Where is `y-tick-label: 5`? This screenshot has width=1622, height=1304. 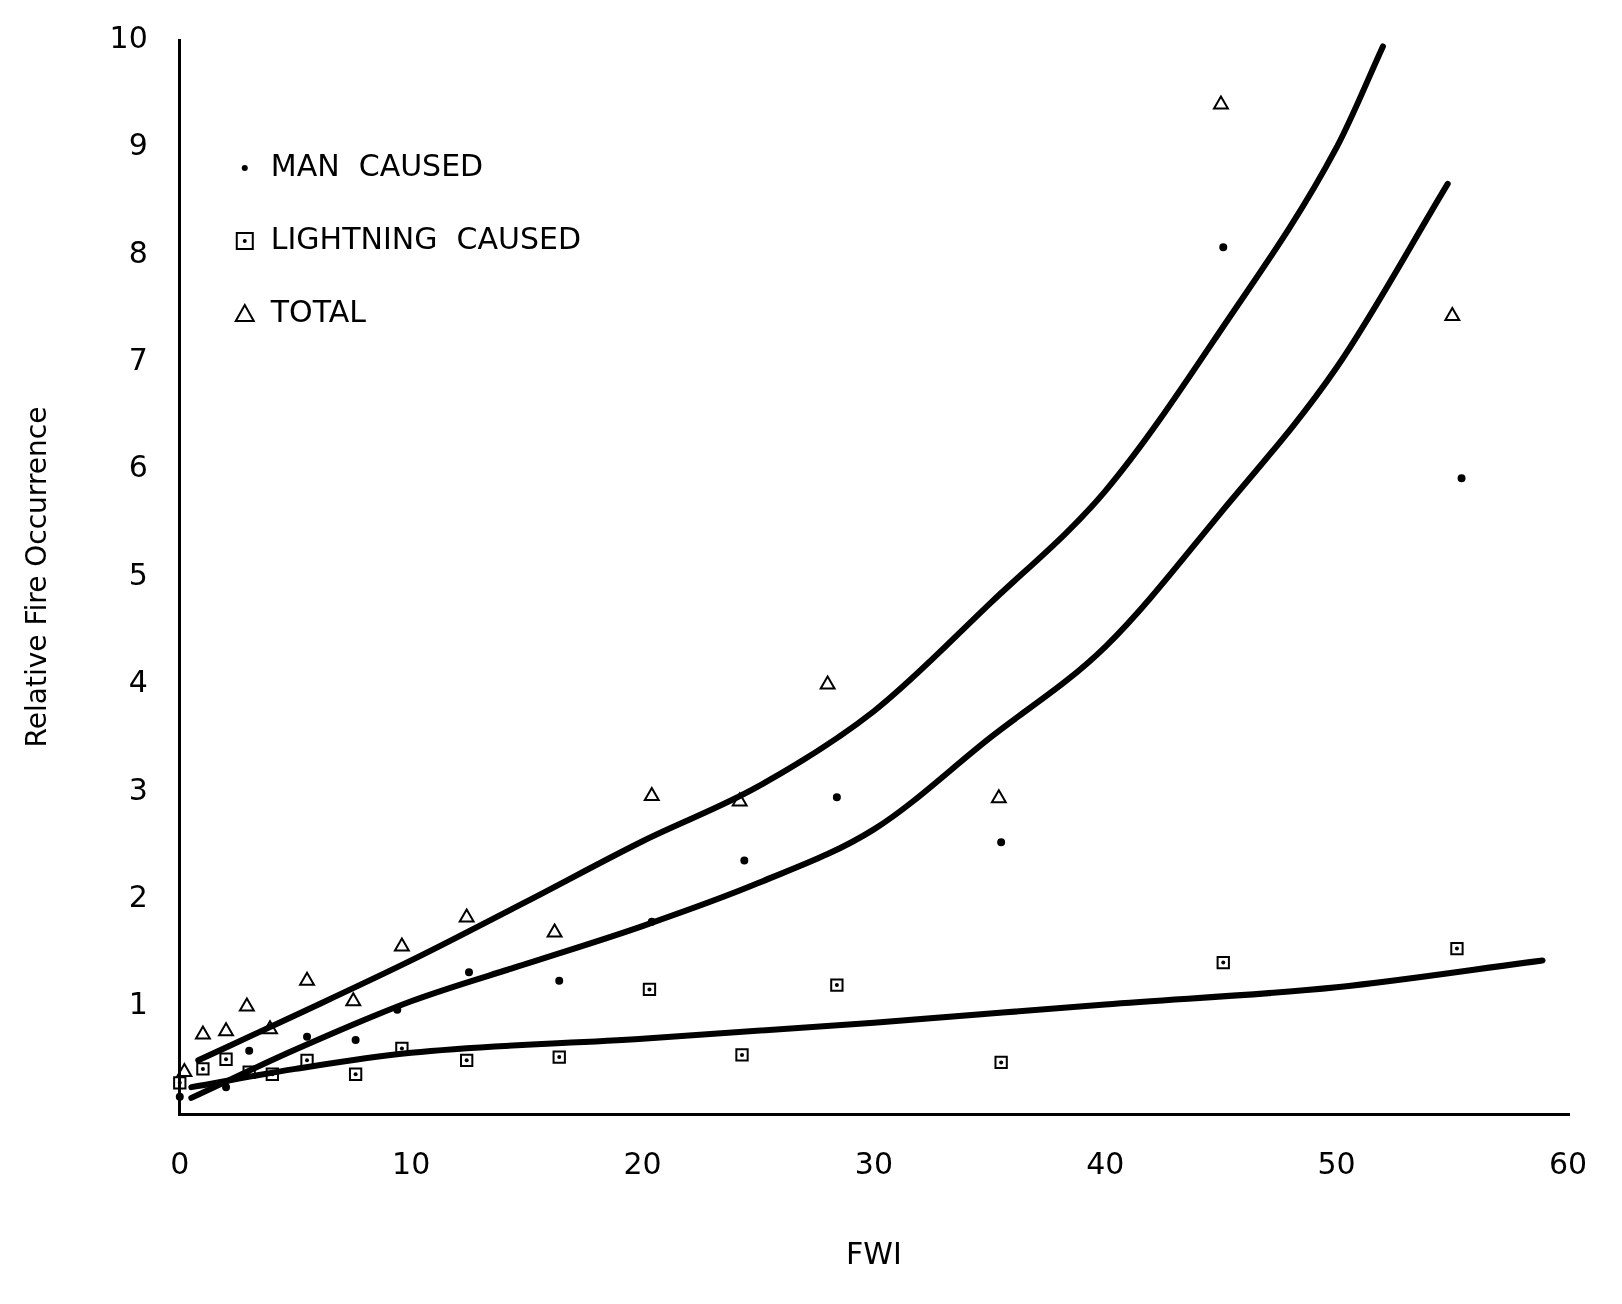 y-tick-label: 5 is located at coordinates (138, 574).